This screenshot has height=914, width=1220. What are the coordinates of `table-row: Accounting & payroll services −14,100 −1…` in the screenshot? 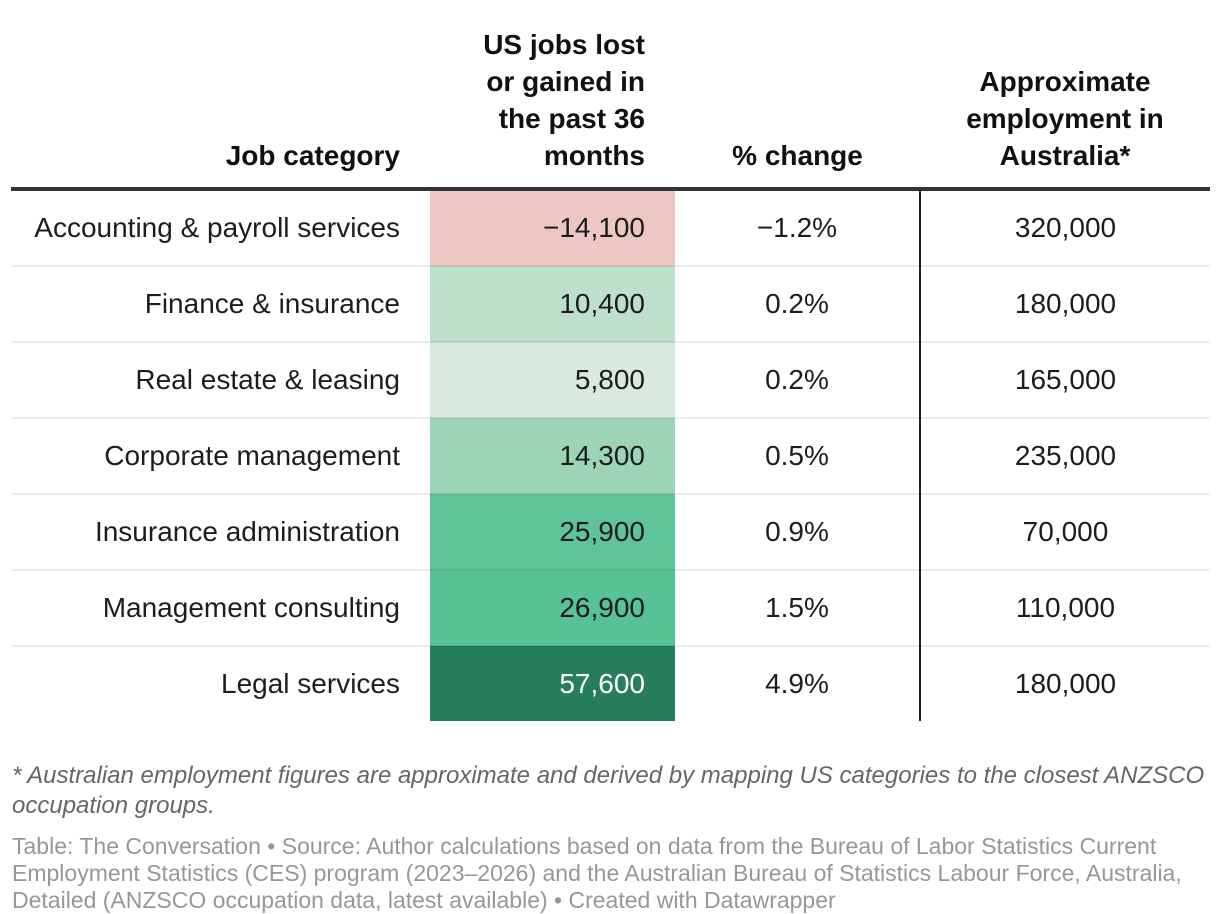 It's located at (610, 227).